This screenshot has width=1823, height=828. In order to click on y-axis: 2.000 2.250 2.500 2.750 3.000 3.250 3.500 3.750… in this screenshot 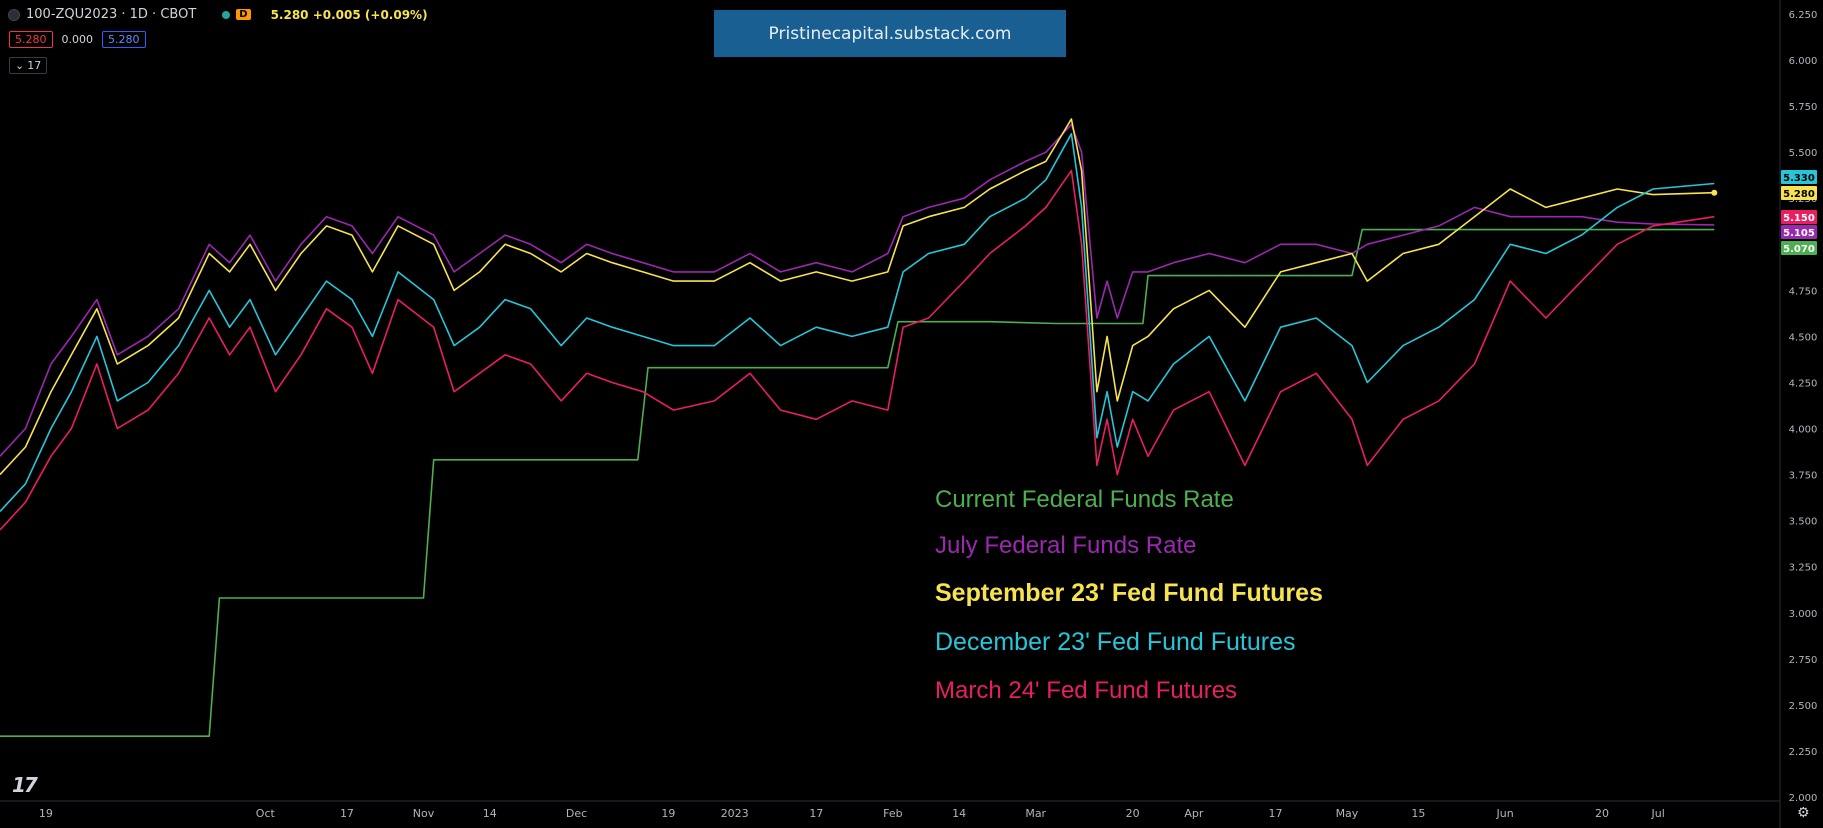, I will do `click(1803, 407)`.